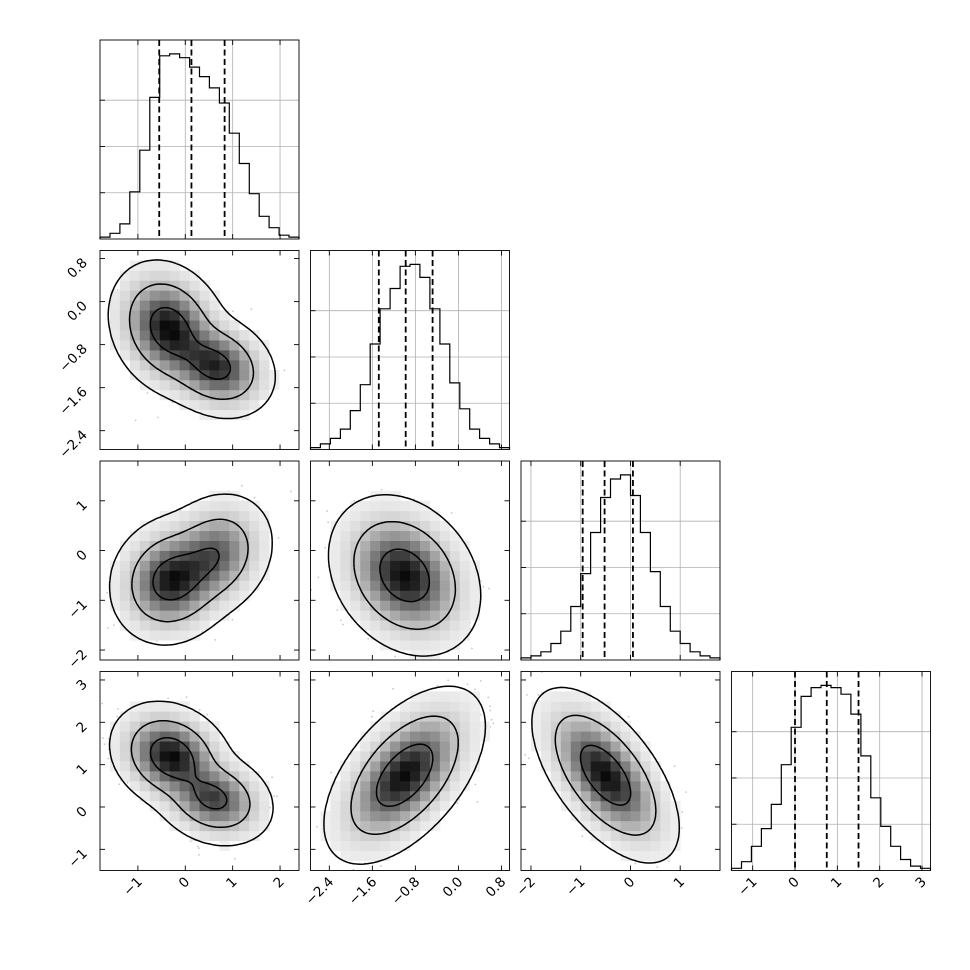  What do you see at coordinates (496, 887) in the screenshot?
I see `x-tick-label: 0.8` at bounding box center [496, 887].